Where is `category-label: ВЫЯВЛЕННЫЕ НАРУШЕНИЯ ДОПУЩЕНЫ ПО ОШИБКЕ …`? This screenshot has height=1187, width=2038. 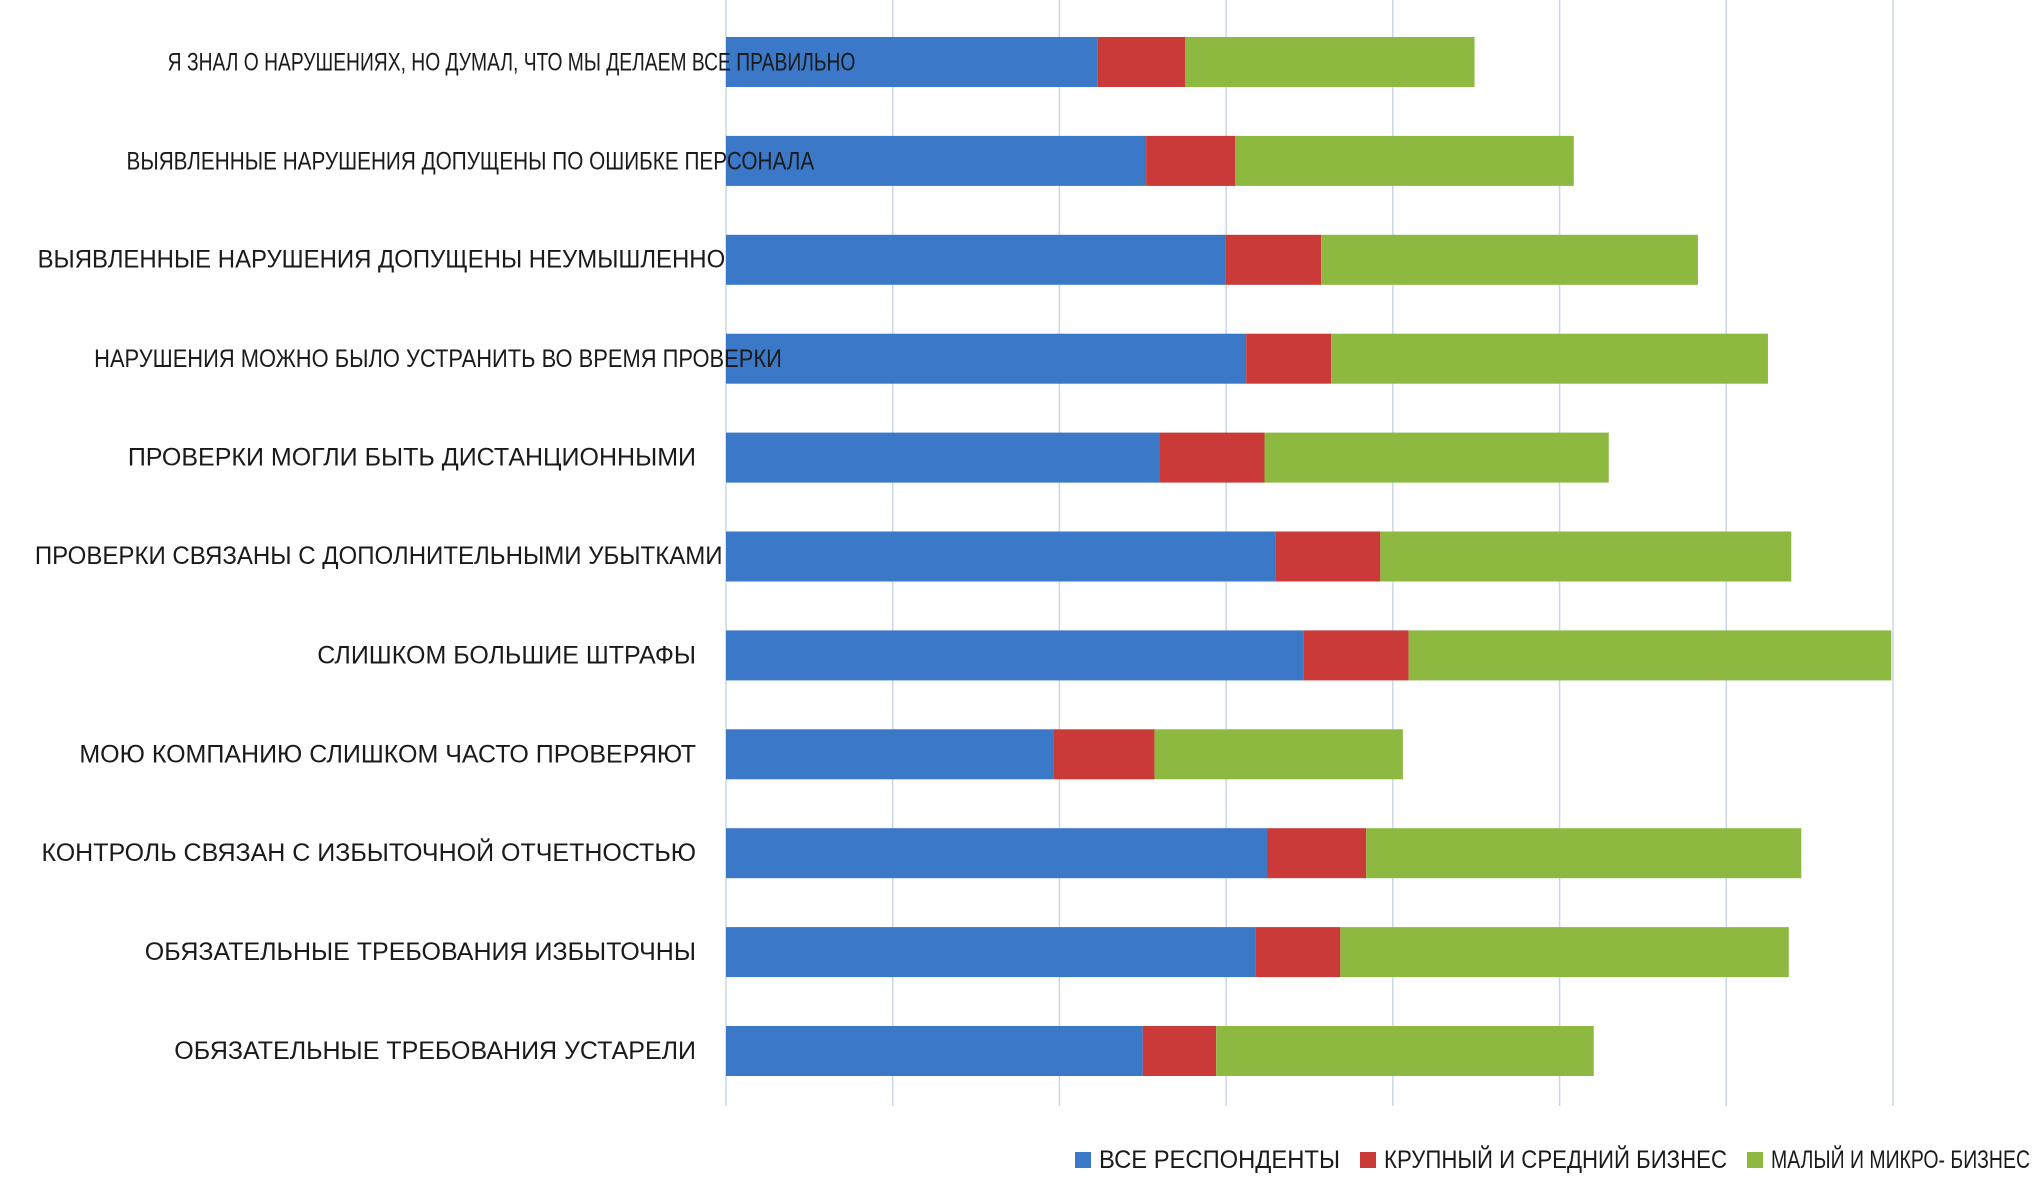
category-label: ВЫЯВЛЕННЫЕ НАРУШЕНИЯ ДОПУЩЕНЫ ПО ОШИБКЕ … is located at coordinates (470, 161).